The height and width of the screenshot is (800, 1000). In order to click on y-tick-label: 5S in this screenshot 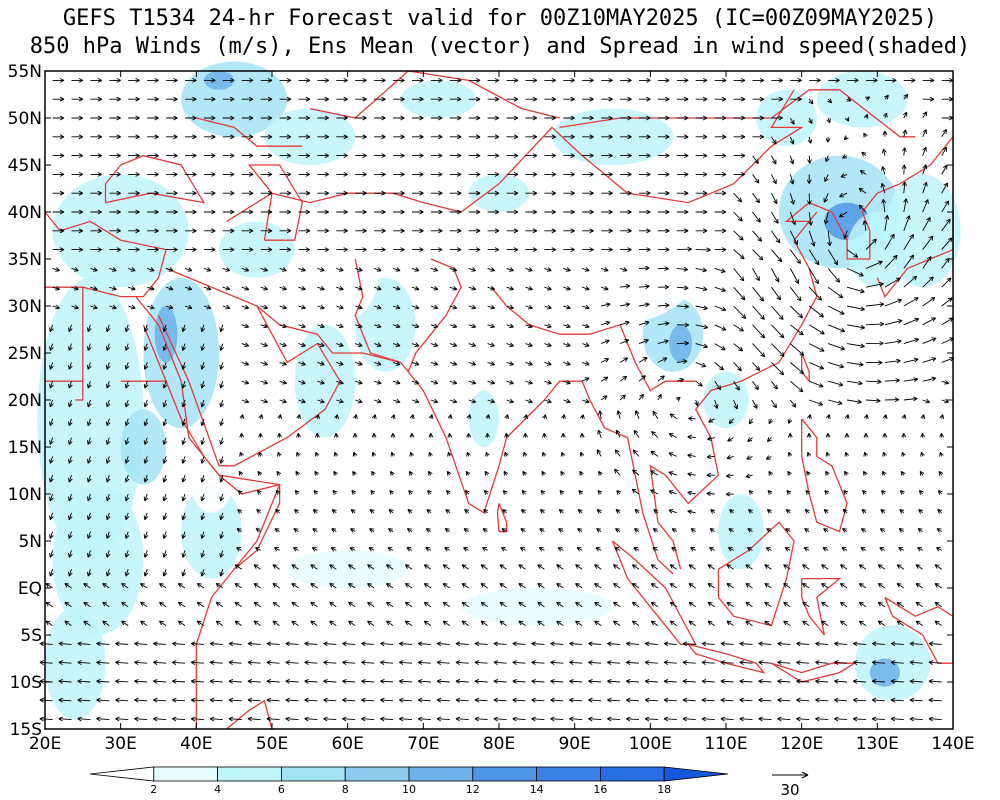, I will do `click(31, 636)`.